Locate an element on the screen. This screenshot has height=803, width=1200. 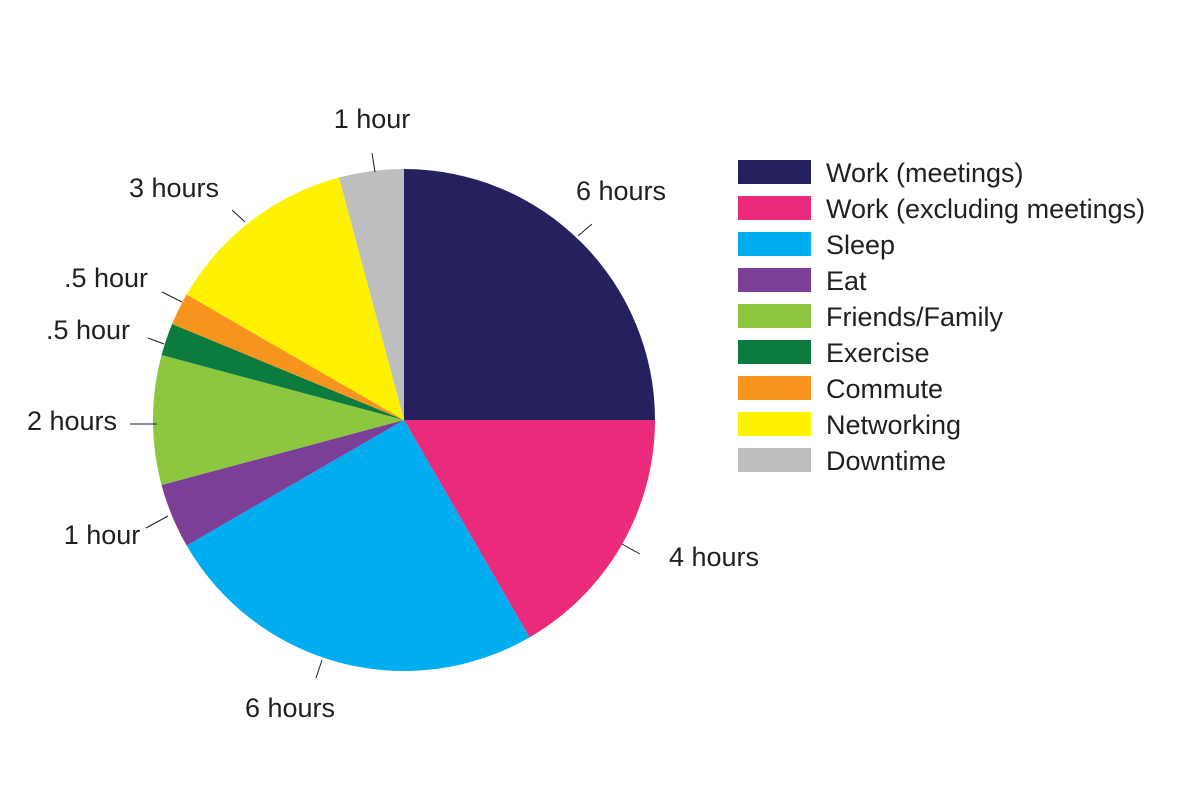
legend-label: Friends/Family is located at coordinates (915, 317).